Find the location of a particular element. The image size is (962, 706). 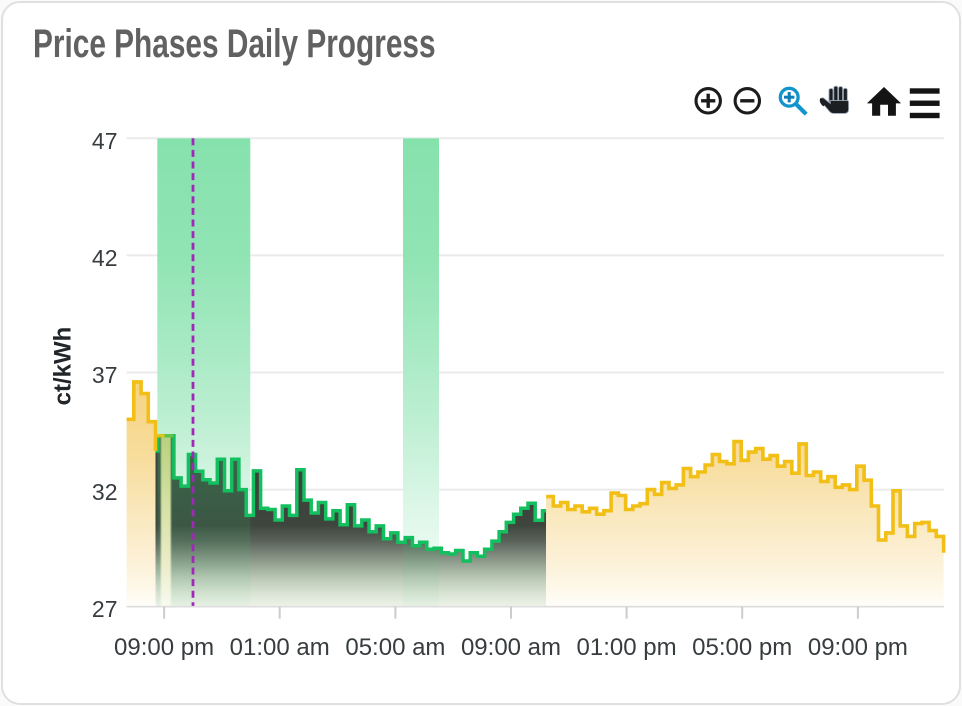

svg-text: ct/kWh is located at coordinates (63, 366).